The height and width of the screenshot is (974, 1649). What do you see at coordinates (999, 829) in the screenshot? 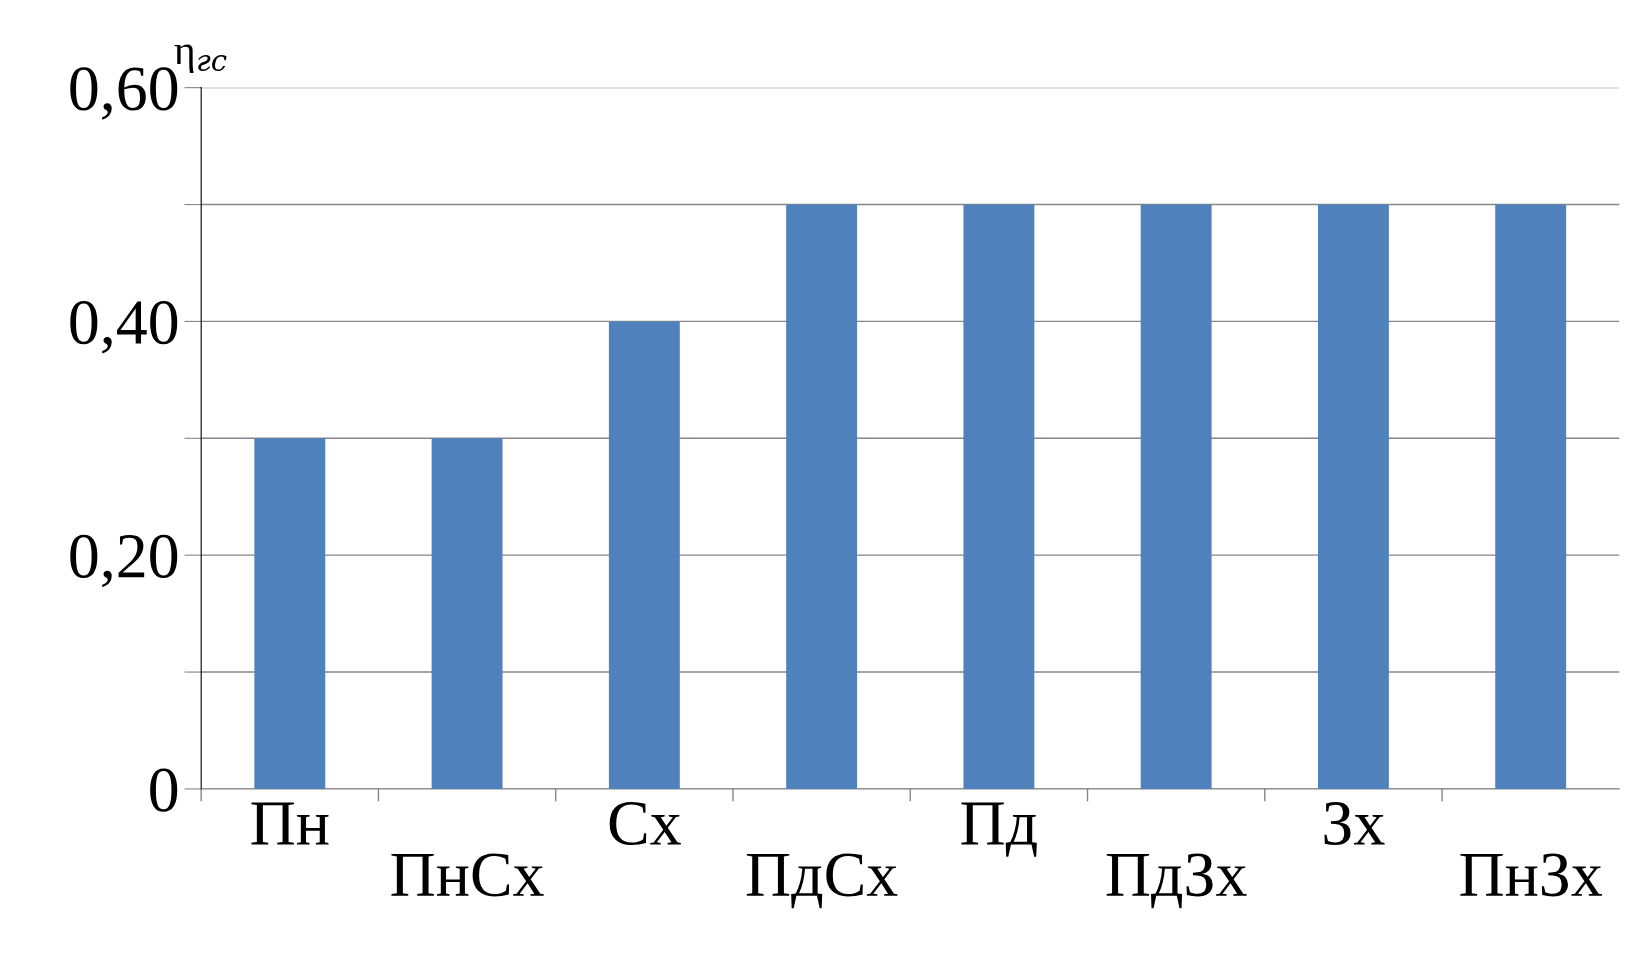
I see `x-tick-label: Пд` at bounding box center [999, 829].